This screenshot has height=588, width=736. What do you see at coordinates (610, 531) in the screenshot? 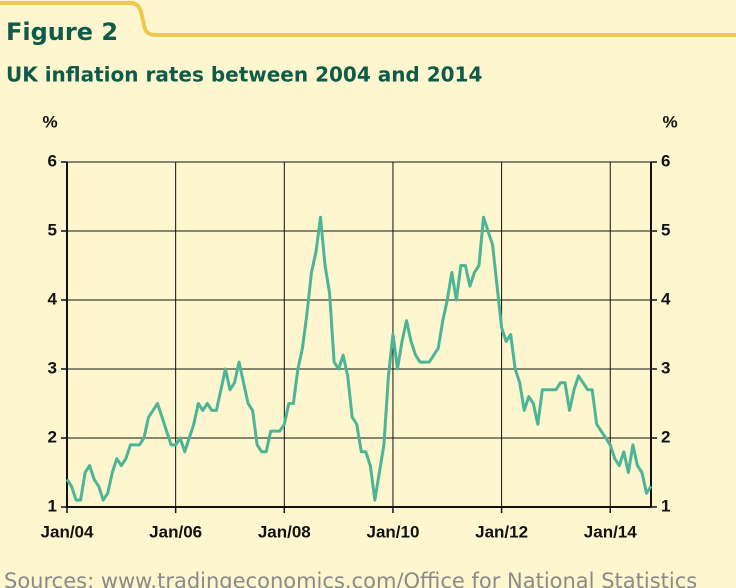
I see `x-tick-label: Jan/14` at bounding box center [610, 531].